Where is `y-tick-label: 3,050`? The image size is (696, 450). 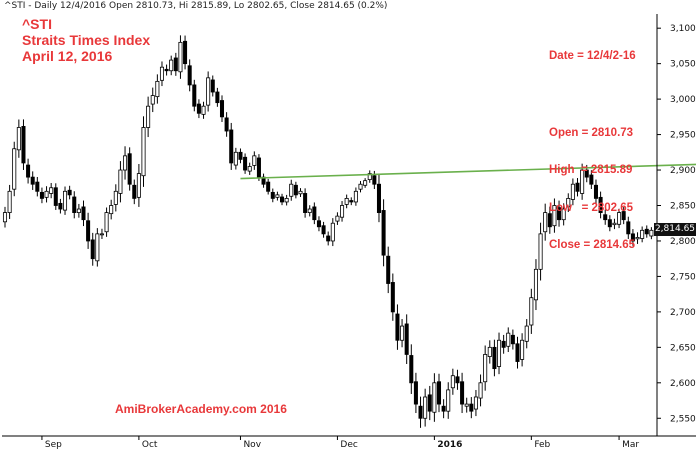
y-tick-label: 3,050 is located at coordinates (683, 65).